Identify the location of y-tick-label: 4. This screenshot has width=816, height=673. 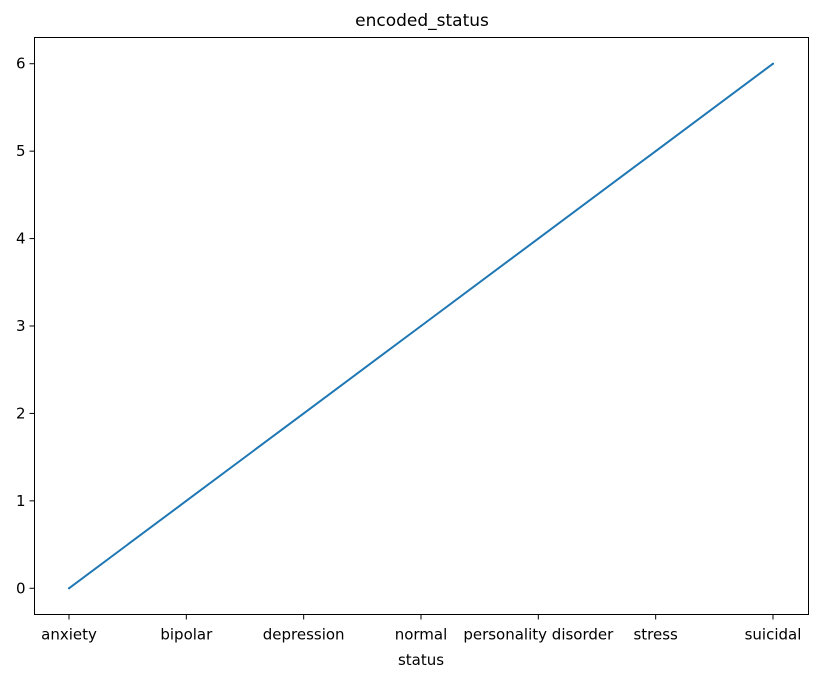
(21, 239).